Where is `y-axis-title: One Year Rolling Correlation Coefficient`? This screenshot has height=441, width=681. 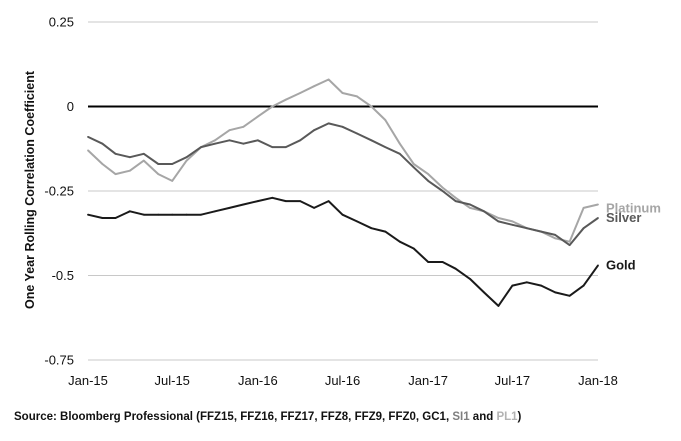 y-axis-title: One Year Rolling Correlation Coefficient is located at coordinates (30, 189).